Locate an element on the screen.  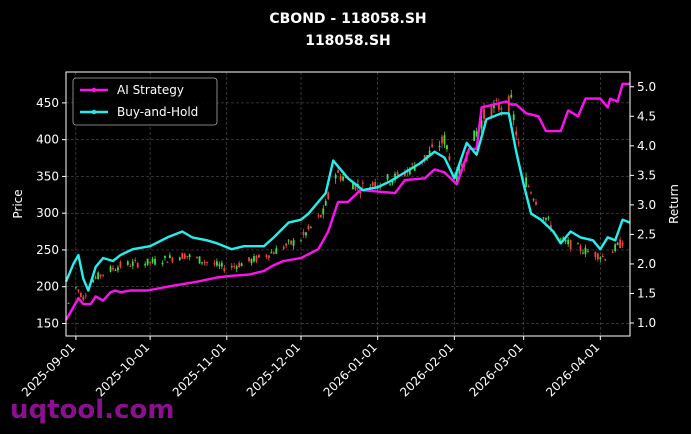
y-tick-label: 400 is located at coordinates (47, 140).